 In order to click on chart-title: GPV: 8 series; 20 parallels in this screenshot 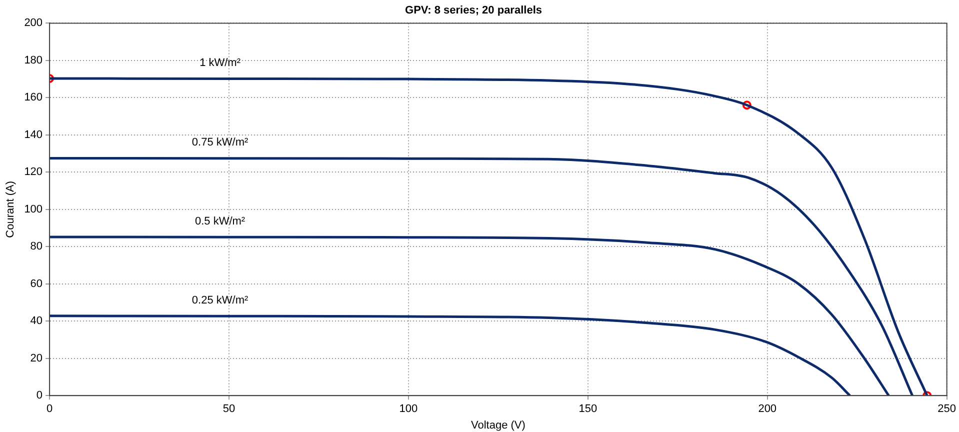, I will do `click(473, 10)`.